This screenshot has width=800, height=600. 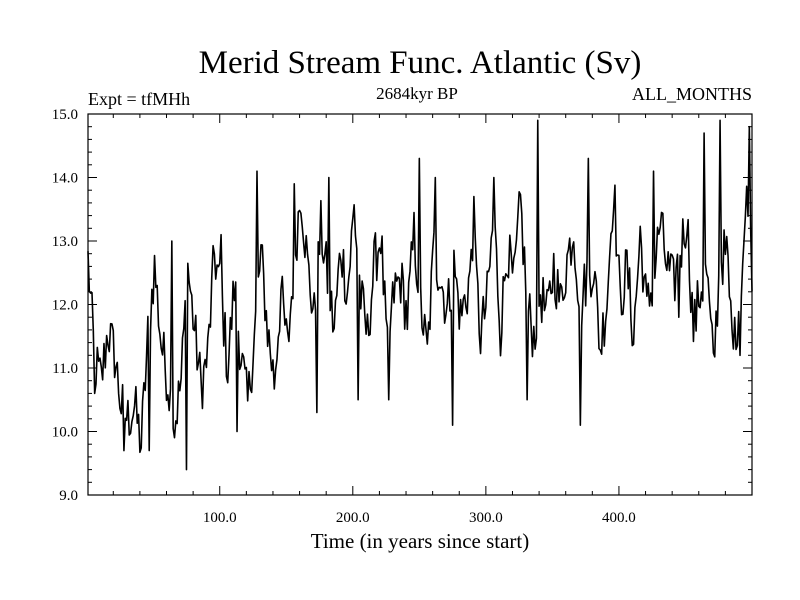 I want to click on months-label: ALL_MONTHS, so click(x=692, y=94).